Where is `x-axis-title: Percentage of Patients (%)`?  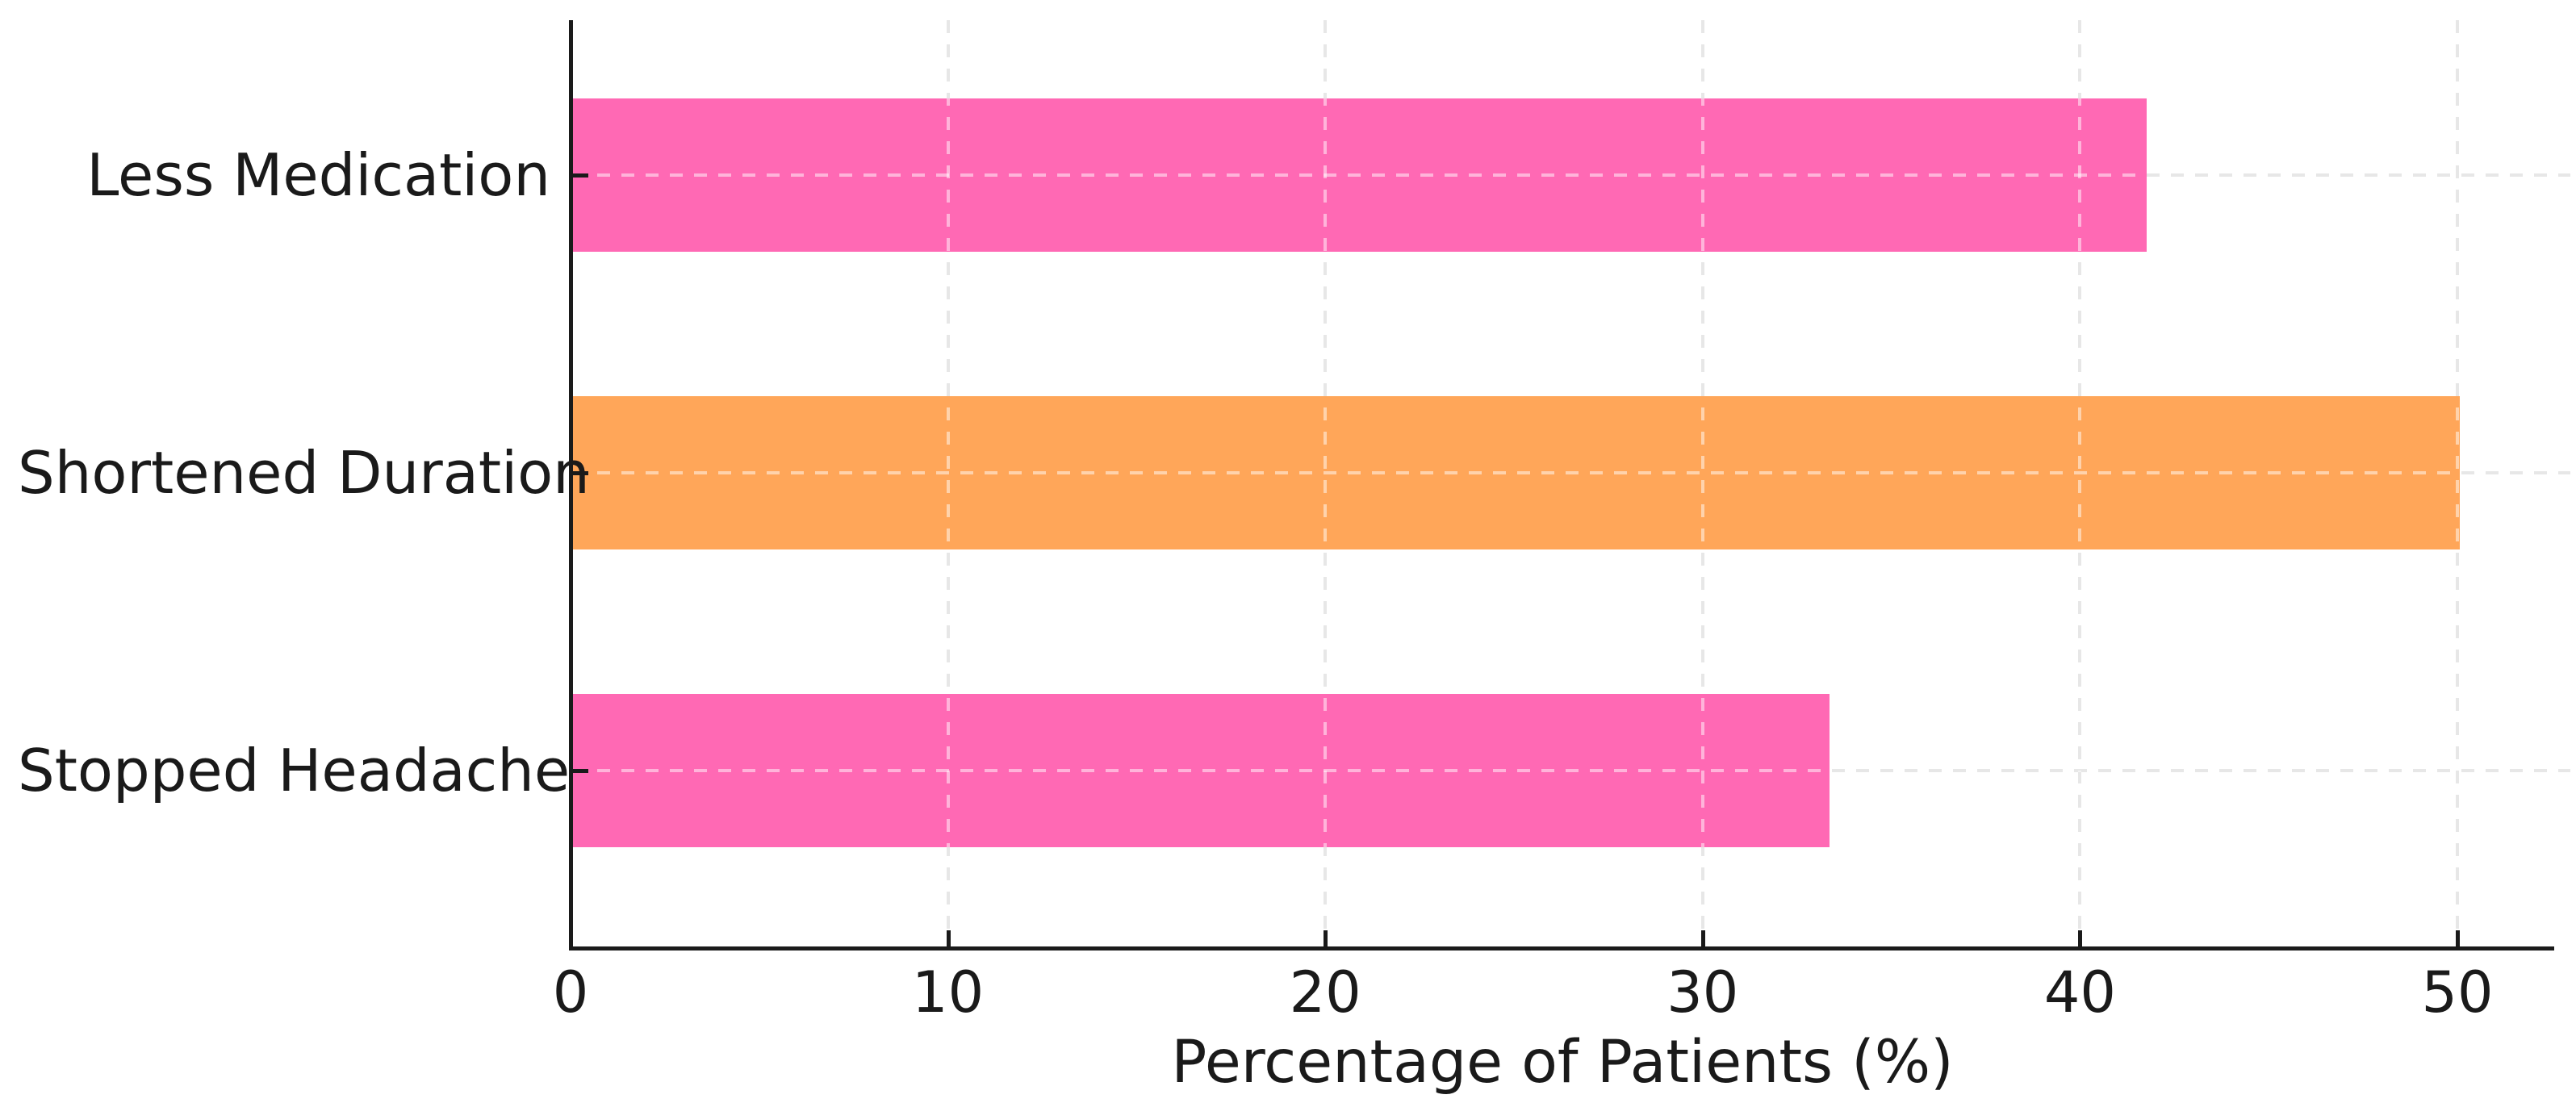 x-axis-title: Percentage of Patients (%) is located at coordinates (1562, 1062).